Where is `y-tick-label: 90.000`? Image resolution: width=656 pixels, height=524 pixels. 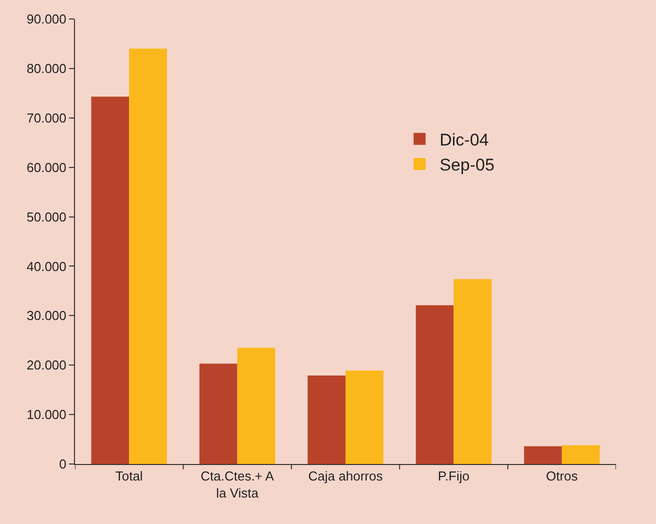
y-tick-label: 90.000 is located at coordinates (46, 19).